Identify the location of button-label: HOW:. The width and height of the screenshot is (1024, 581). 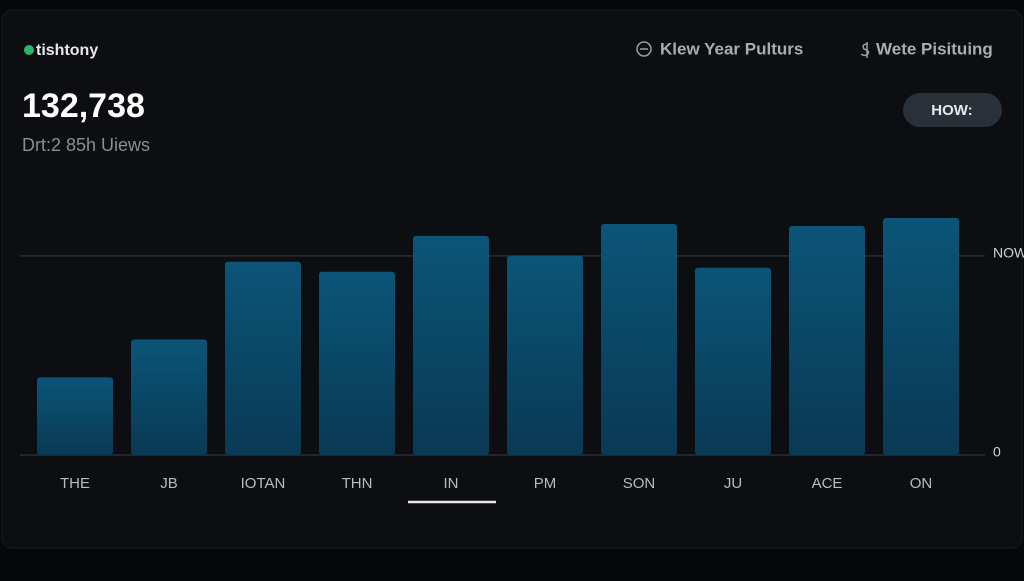
(951, 110).